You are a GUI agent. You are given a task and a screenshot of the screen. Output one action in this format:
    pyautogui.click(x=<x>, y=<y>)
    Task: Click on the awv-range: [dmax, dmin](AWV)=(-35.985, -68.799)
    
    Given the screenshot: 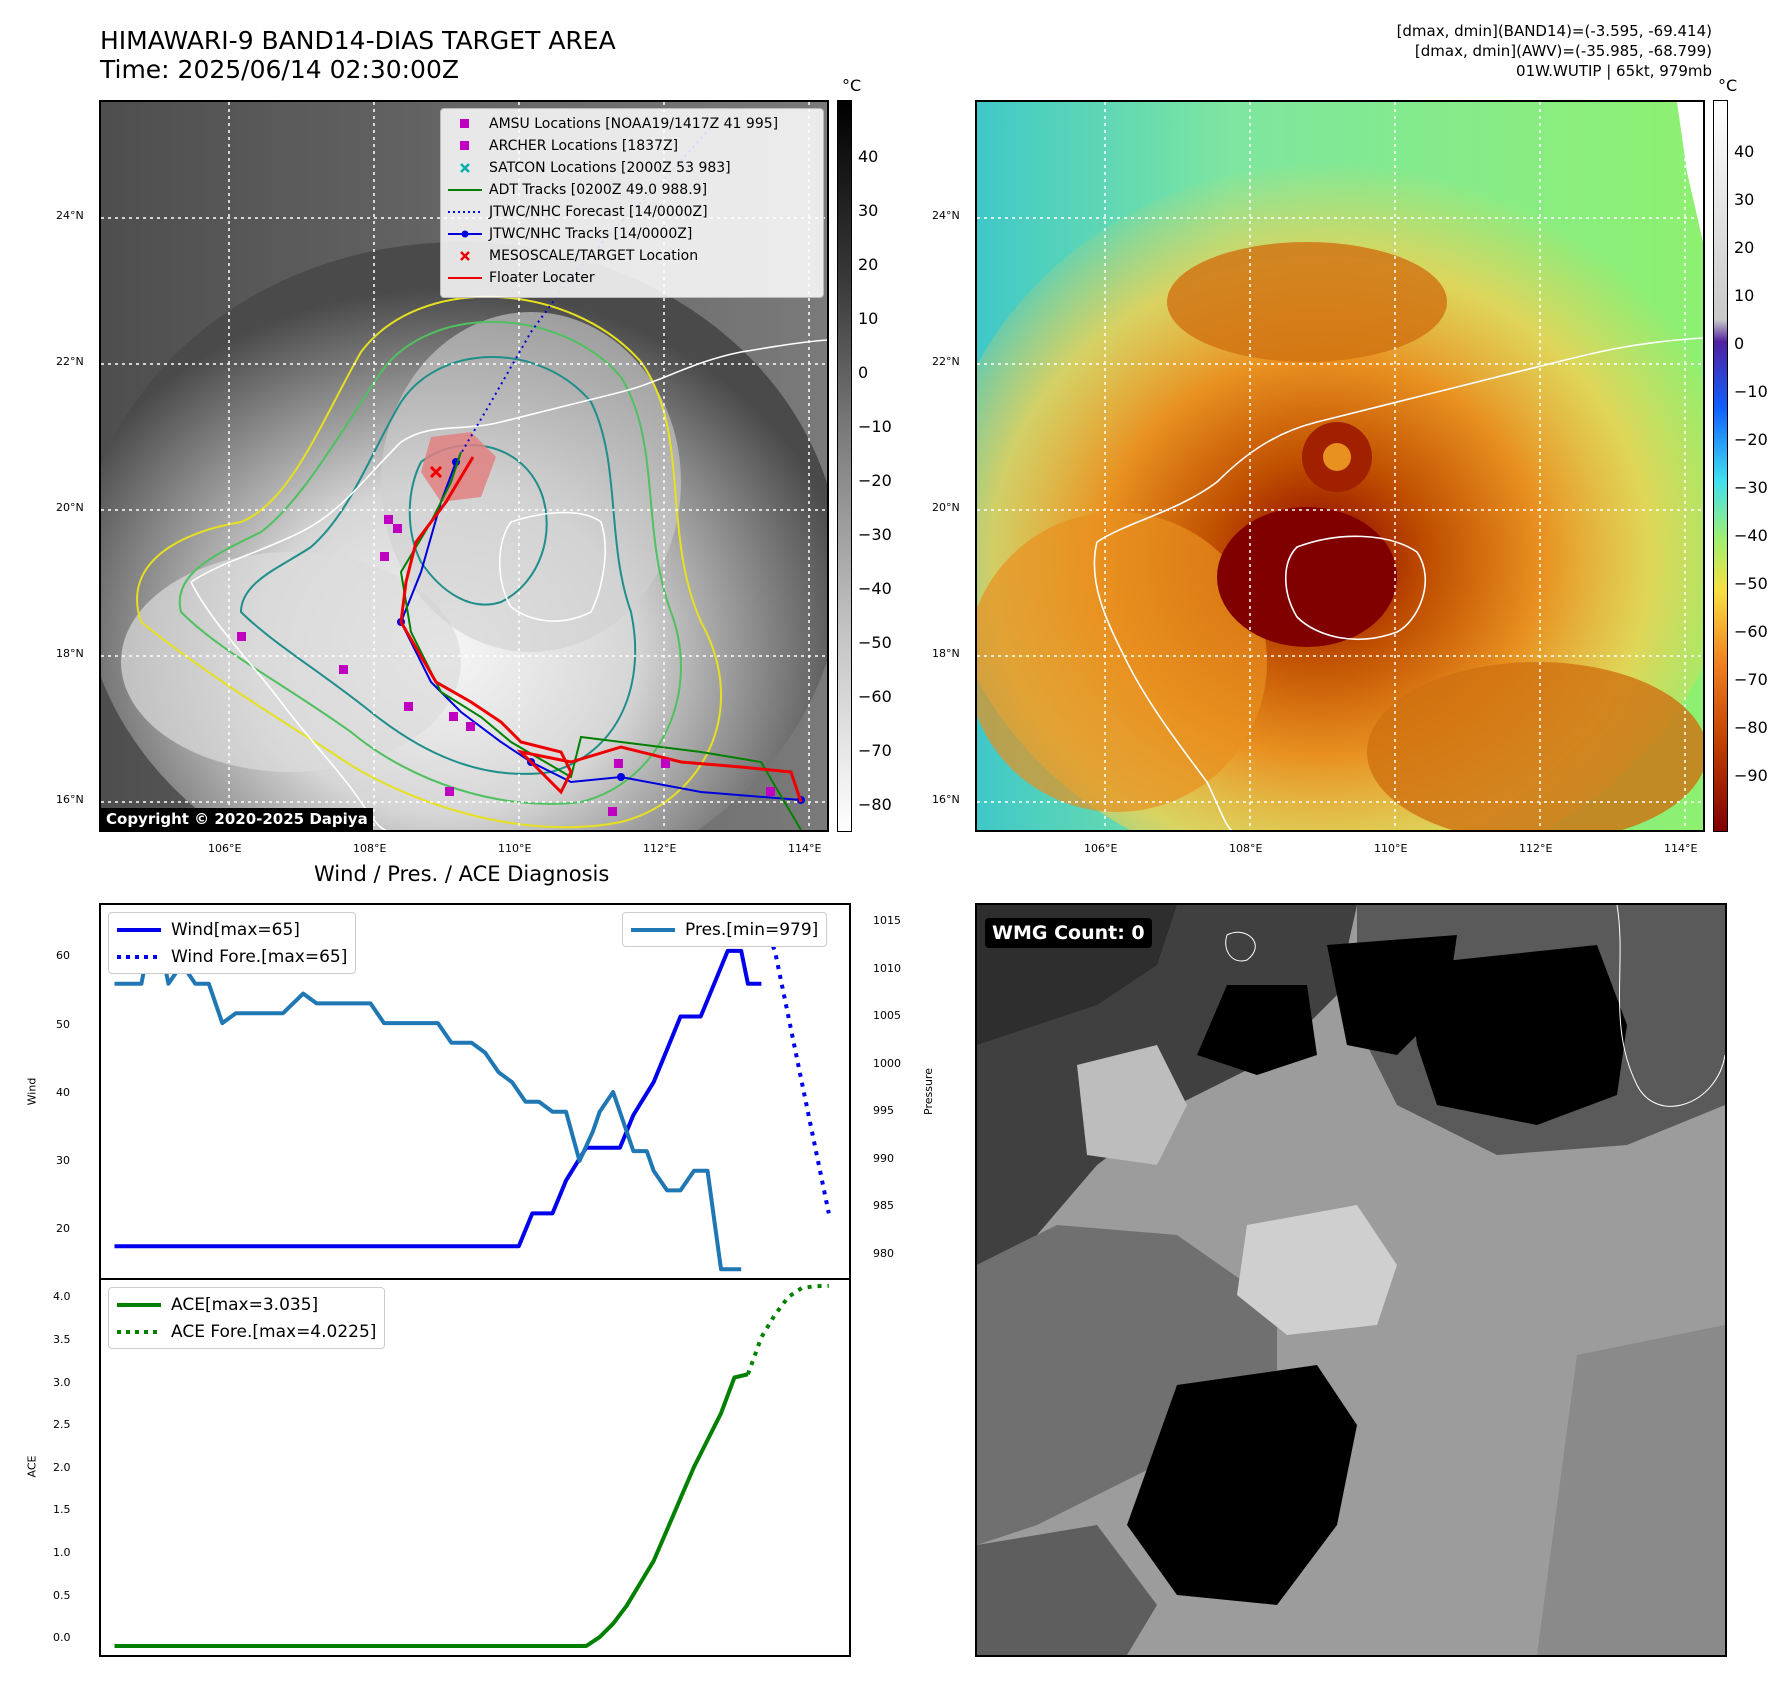 What is the action you would take?
    pyautogui.click(x=1563, y=51)
    